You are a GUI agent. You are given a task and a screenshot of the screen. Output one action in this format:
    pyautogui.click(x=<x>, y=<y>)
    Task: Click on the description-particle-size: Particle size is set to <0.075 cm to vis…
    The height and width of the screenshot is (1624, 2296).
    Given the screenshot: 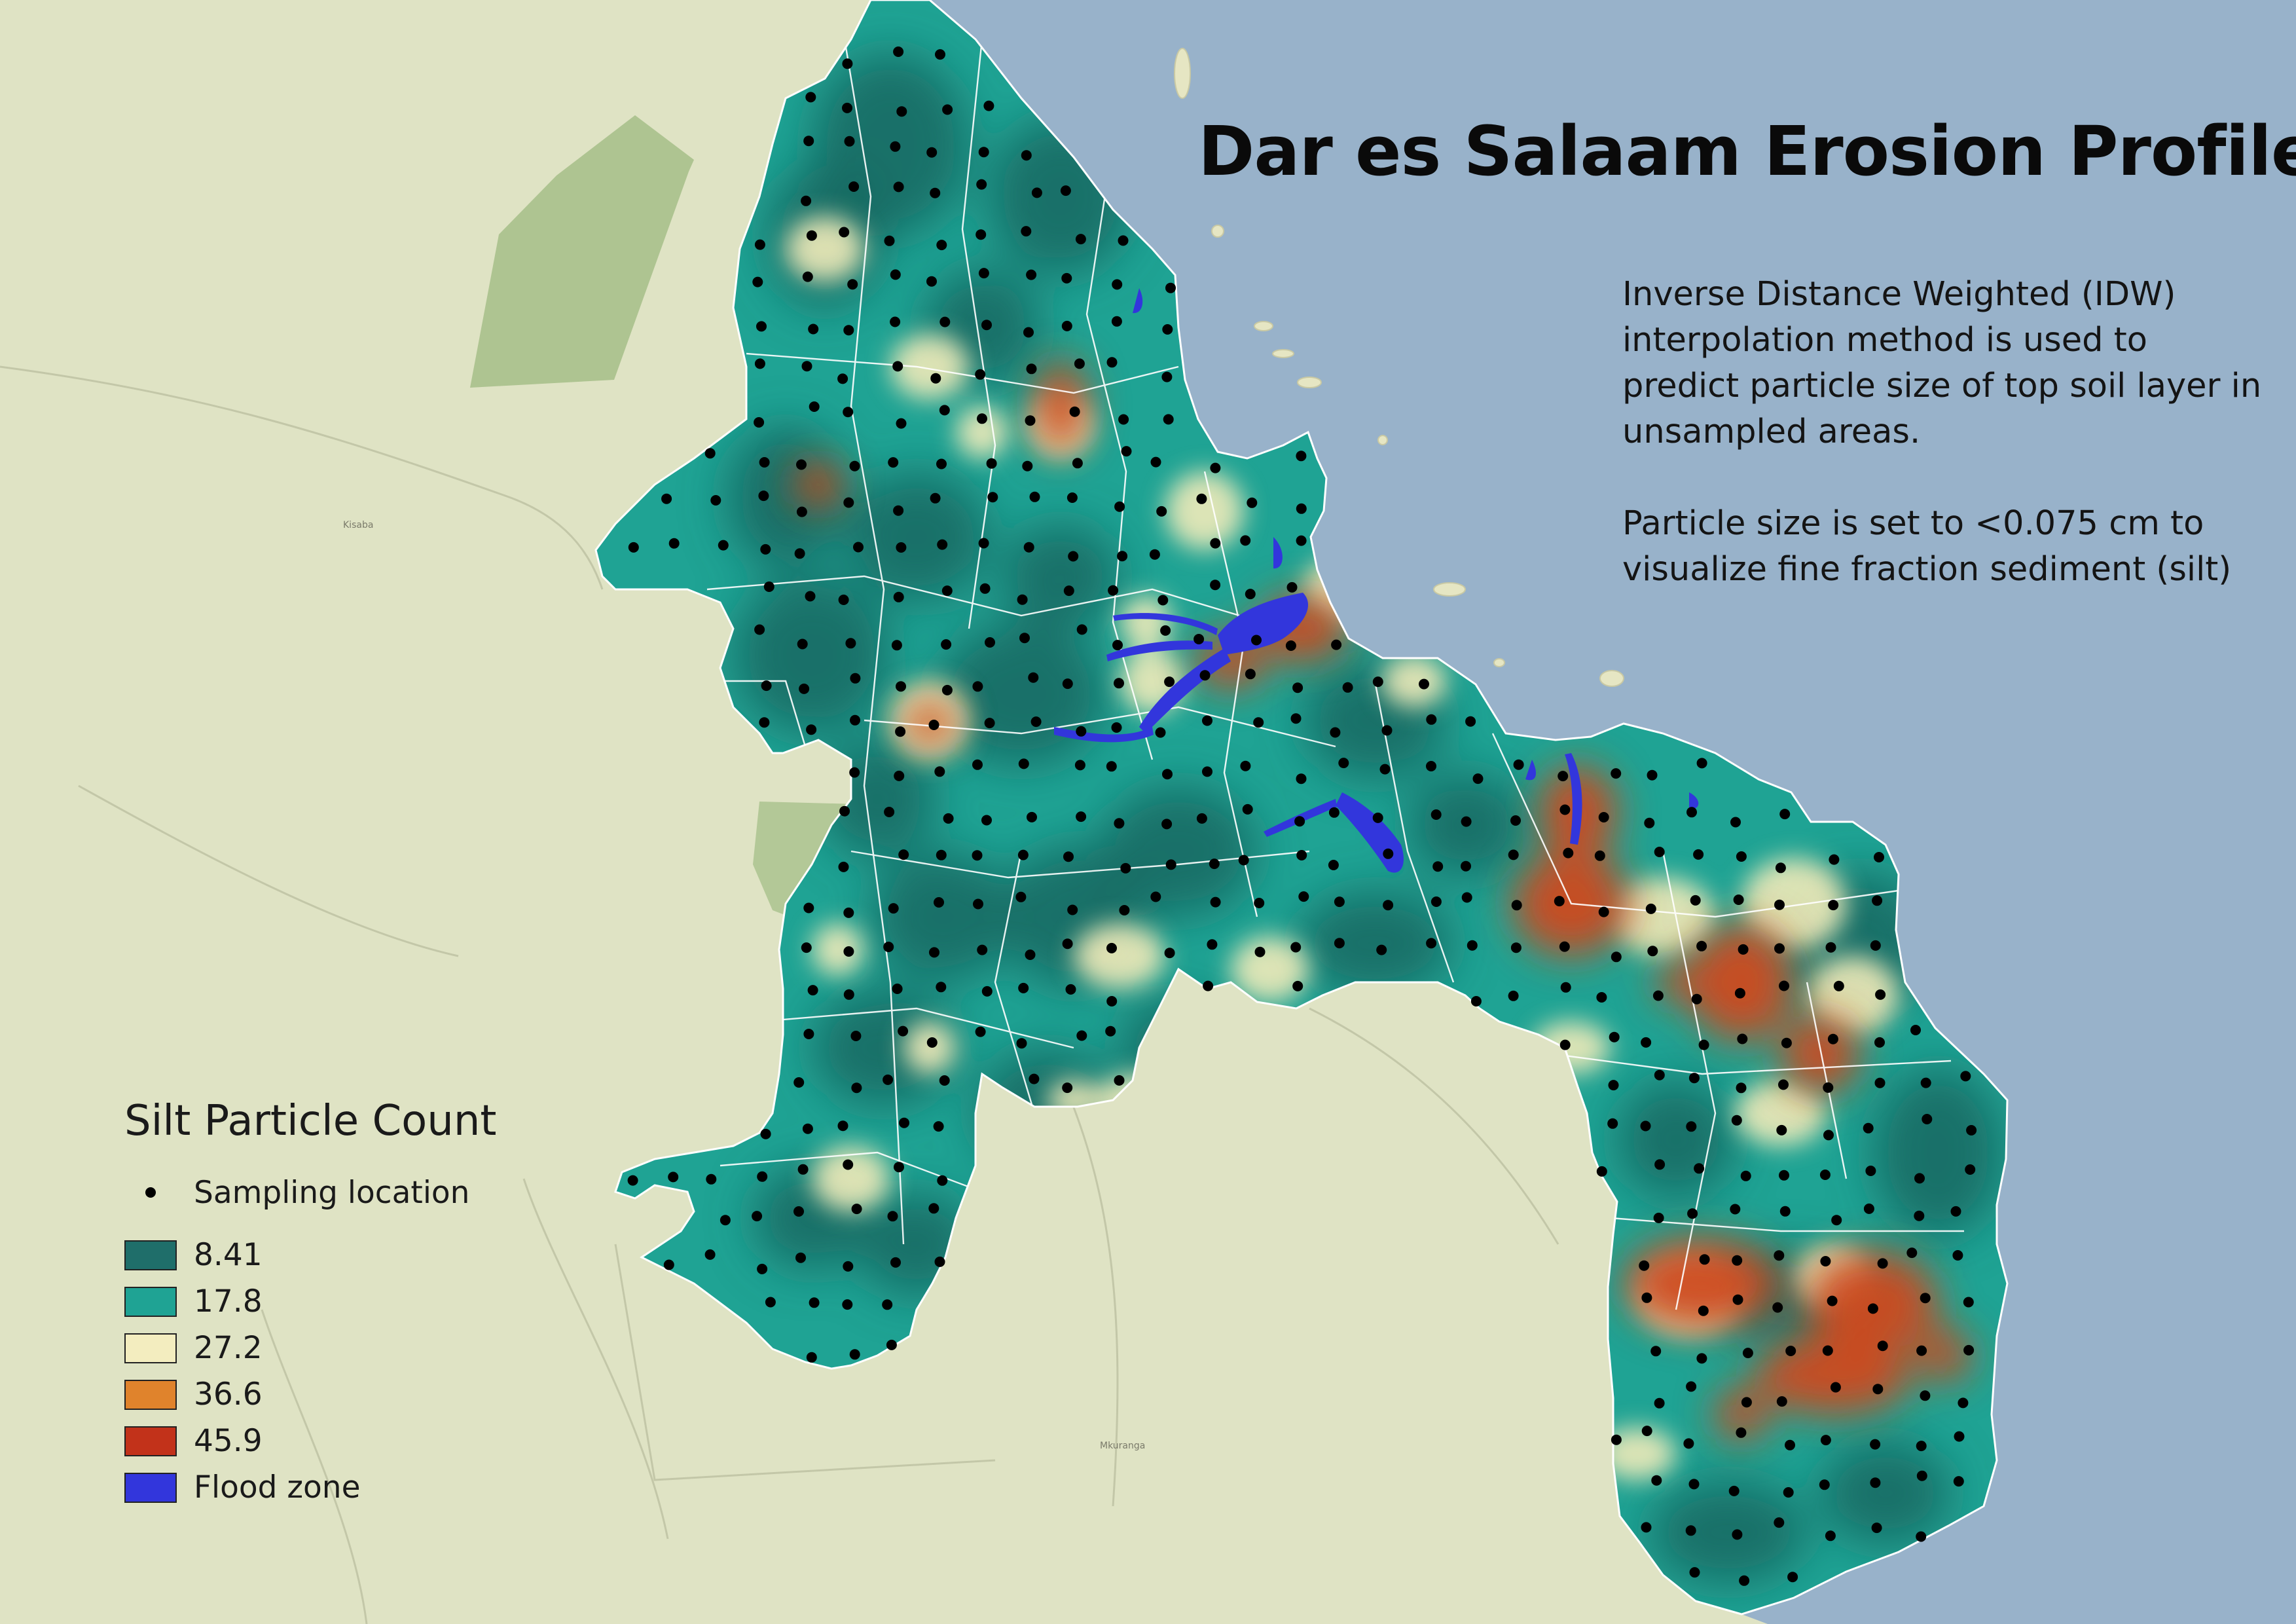 What is the action you would take?
    pyautogui.click(x=1927, y=546)
    